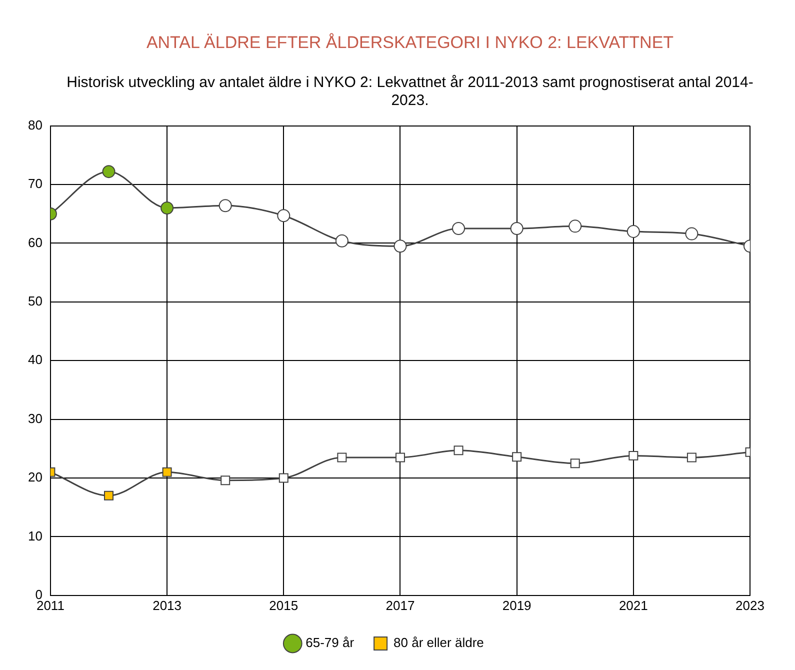  Describe the element at coordinates (35, 477) in the screenshot. I see `y-tick-label: 20` at that location.